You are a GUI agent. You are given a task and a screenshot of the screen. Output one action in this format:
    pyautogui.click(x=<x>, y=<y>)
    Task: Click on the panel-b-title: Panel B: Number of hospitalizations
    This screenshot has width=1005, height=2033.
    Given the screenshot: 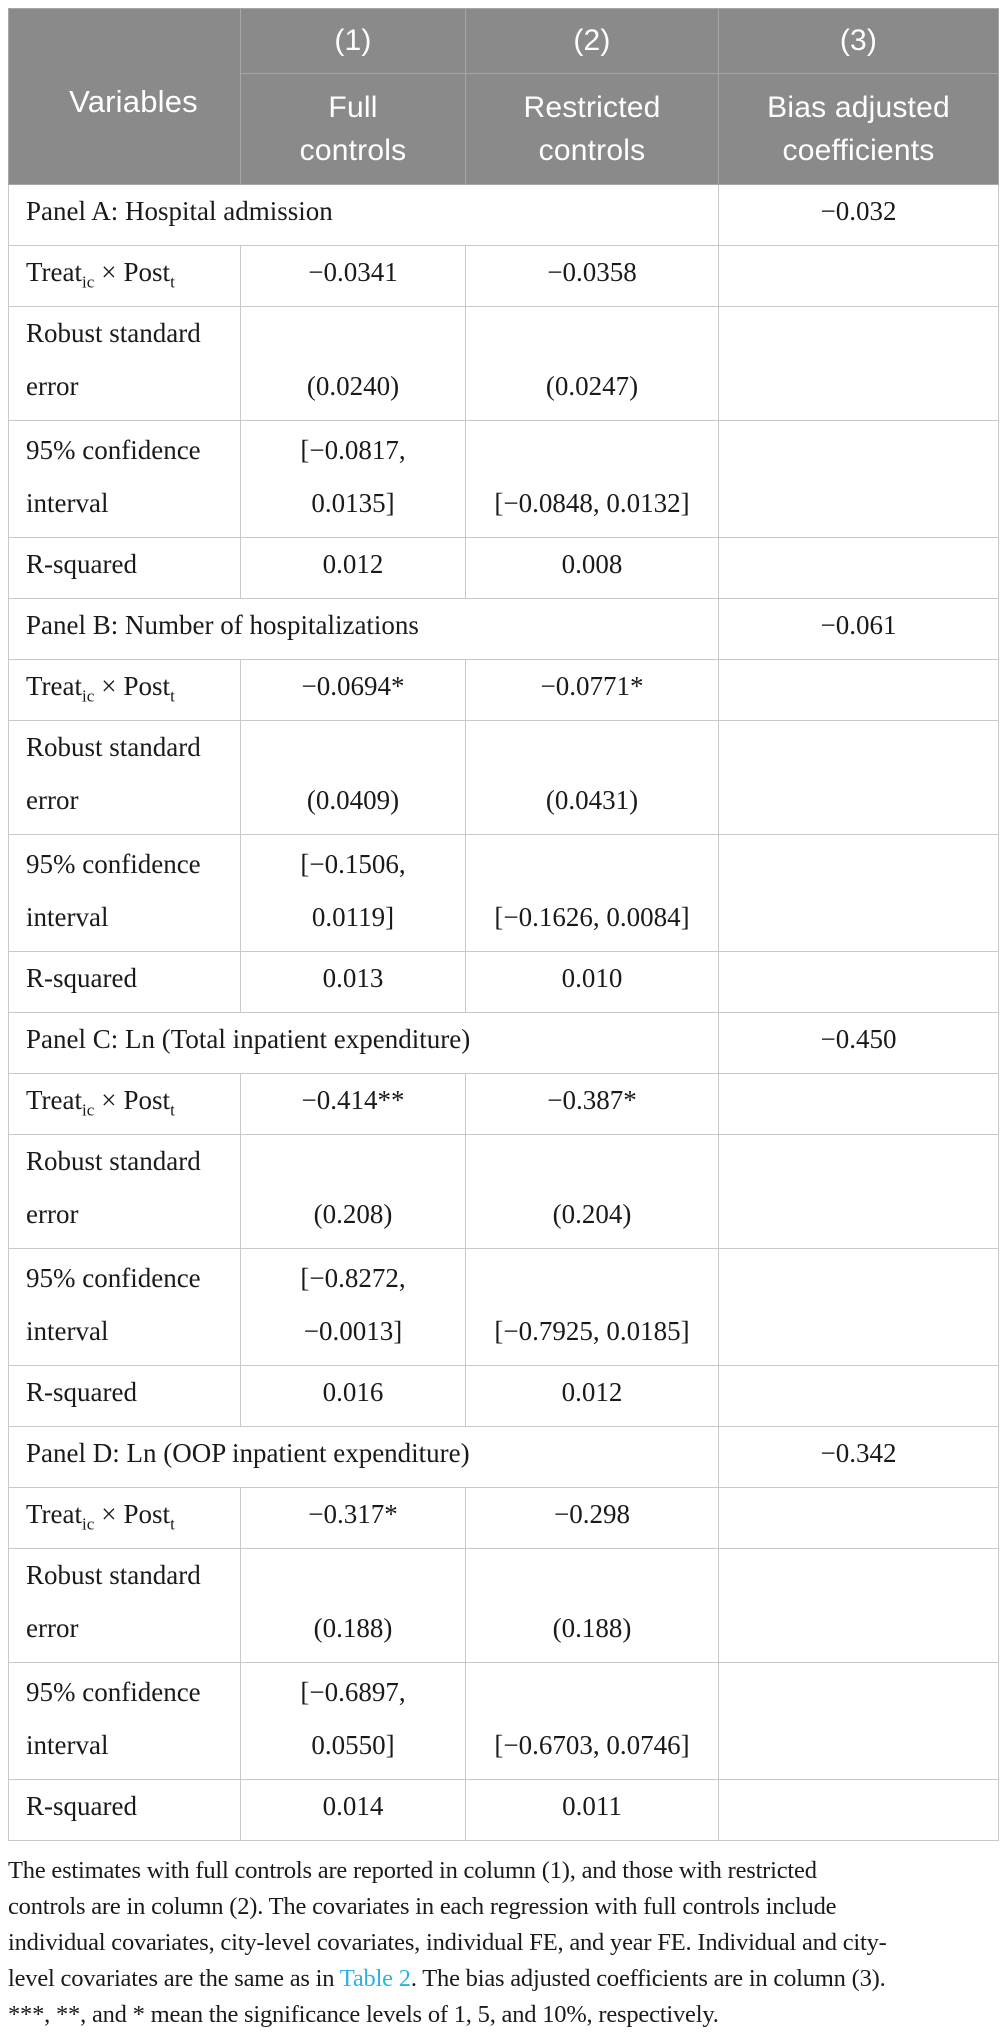 What is the action you would take?
    pyautogui.click(x=363, y=629)
    